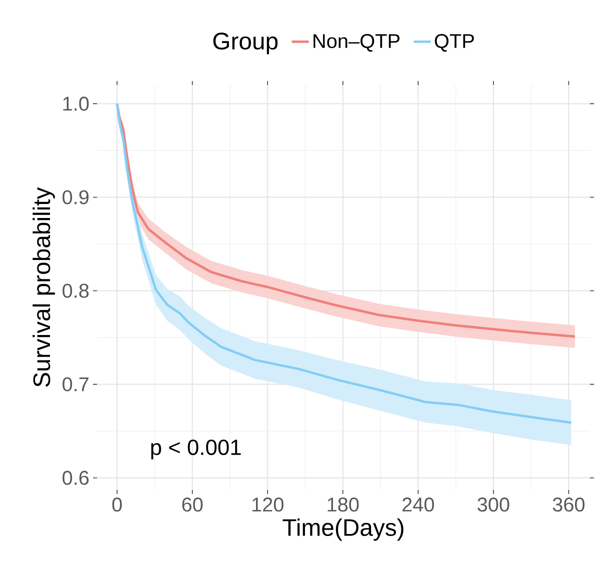  I want to click on legend-label: Non–QTP, so click(357, 43).